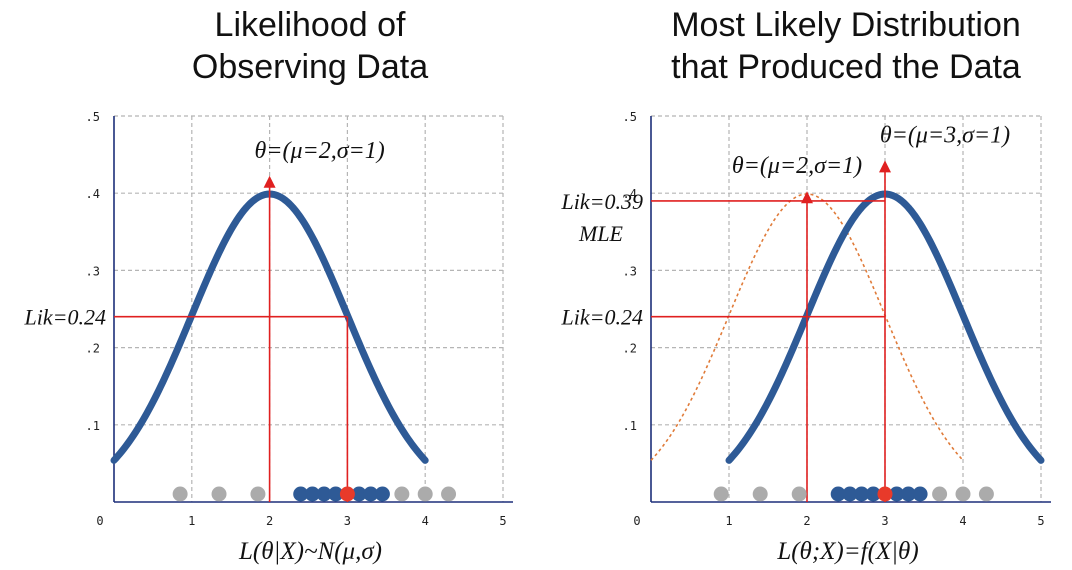  Describe the element at coordinates (847, 551) in the screenshot. I see `x-axis-label: L(θ;X)=f(X|θ)` at that location.